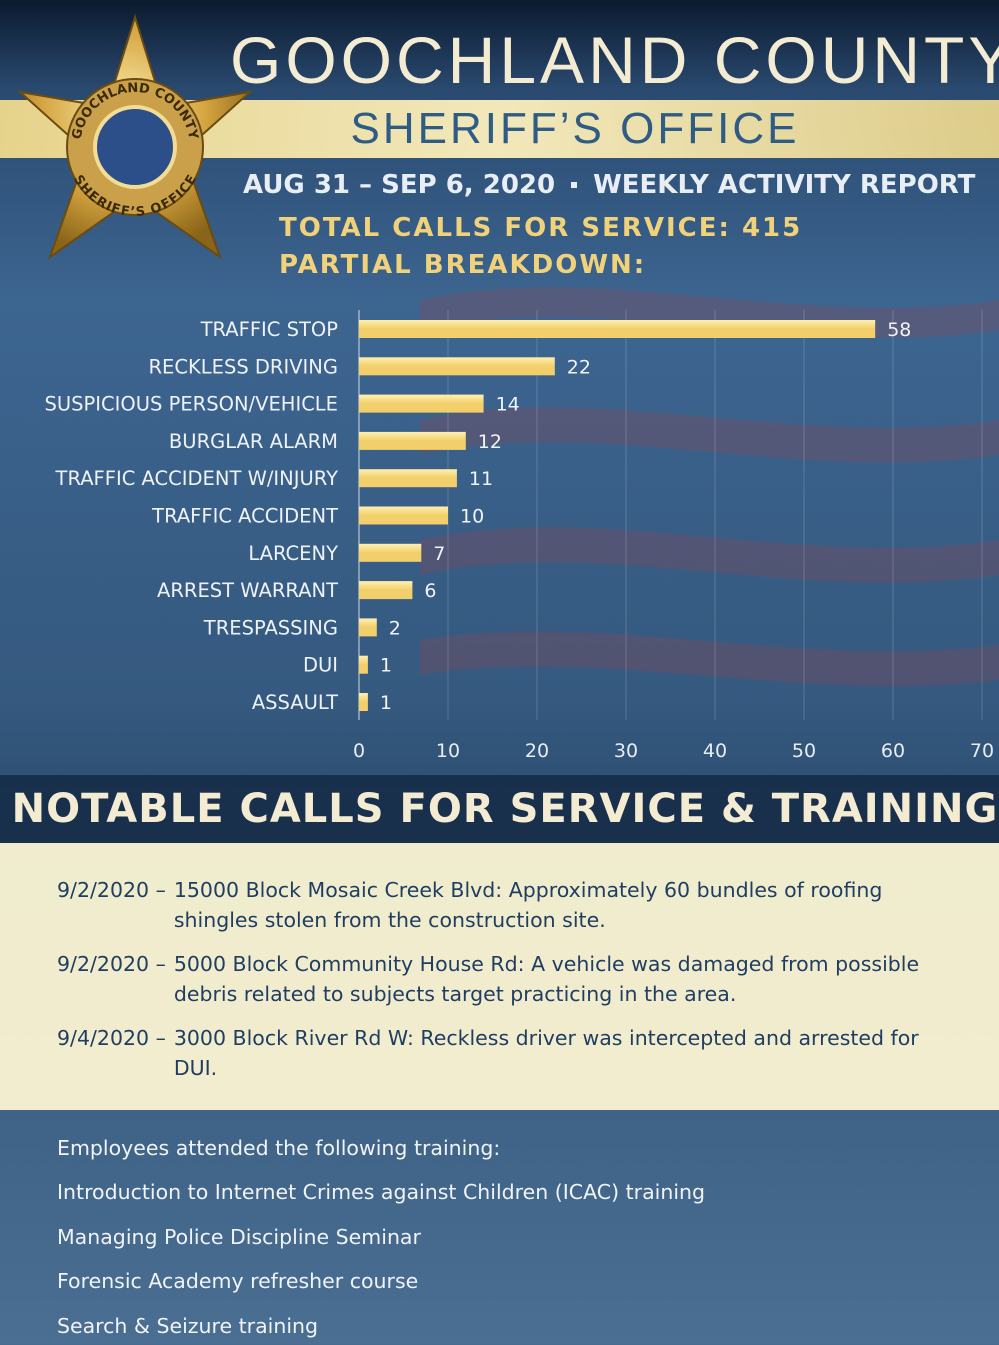 The height and width of the screenshot is (1345, 999). Describe the element at coordinates (247, 590) in the screenshot. I see `y-tick-label: ARREST WARRANT` at that location.